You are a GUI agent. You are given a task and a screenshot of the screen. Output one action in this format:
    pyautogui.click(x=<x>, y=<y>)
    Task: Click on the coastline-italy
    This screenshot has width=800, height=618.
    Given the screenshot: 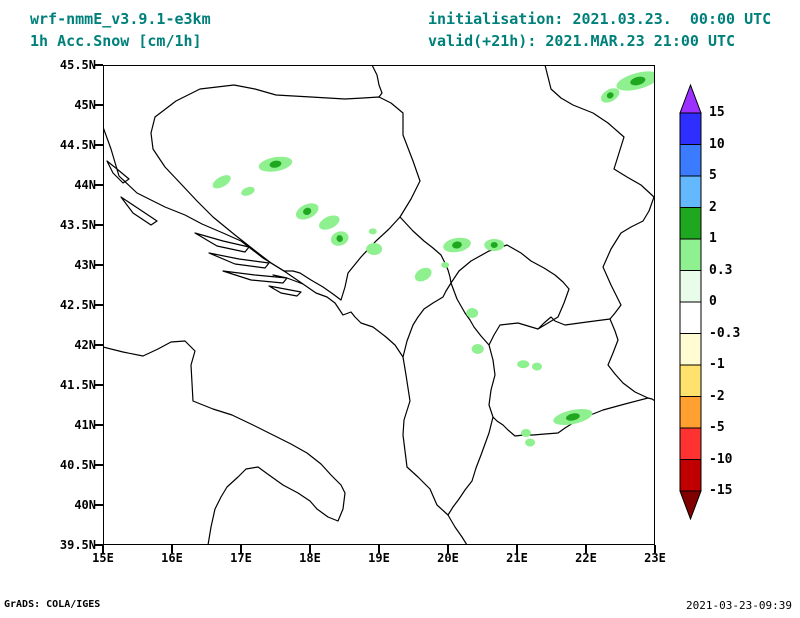 What is the action you would take?
    pyautogui.click(x=224, y=443)
    